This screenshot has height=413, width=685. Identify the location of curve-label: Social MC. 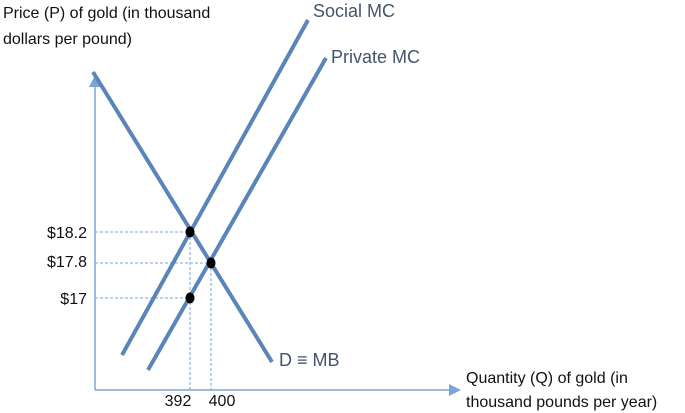
(354, 11).